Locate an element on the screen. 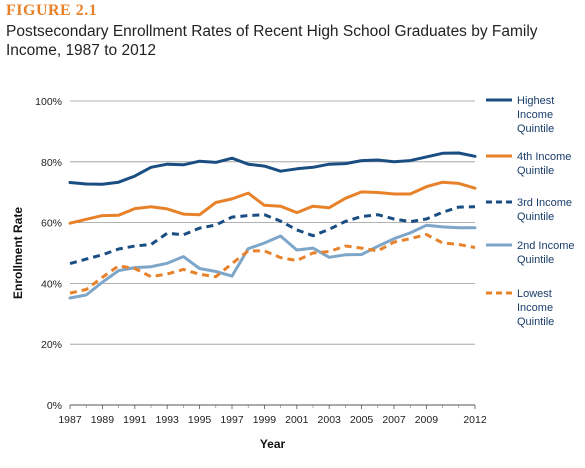  x-tick-label: 1999 is located at coordinates (265, 420).